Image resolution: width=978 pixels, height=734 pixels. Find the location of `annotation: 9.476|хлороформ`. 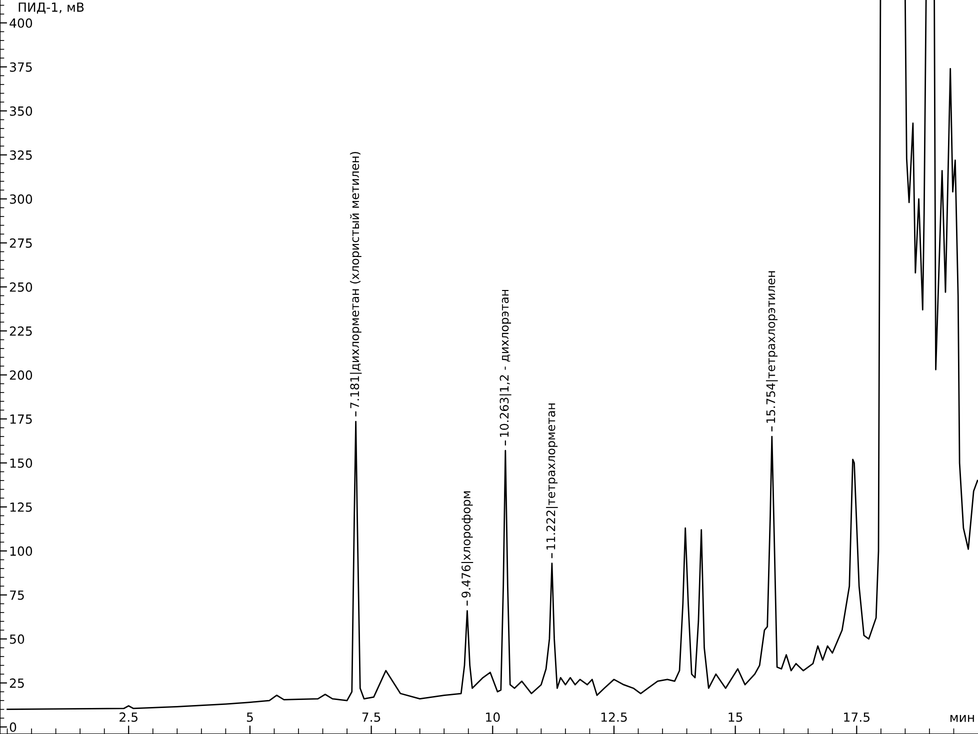

annotation: 9.476|хлороформ is located at coordinates (467, 544).